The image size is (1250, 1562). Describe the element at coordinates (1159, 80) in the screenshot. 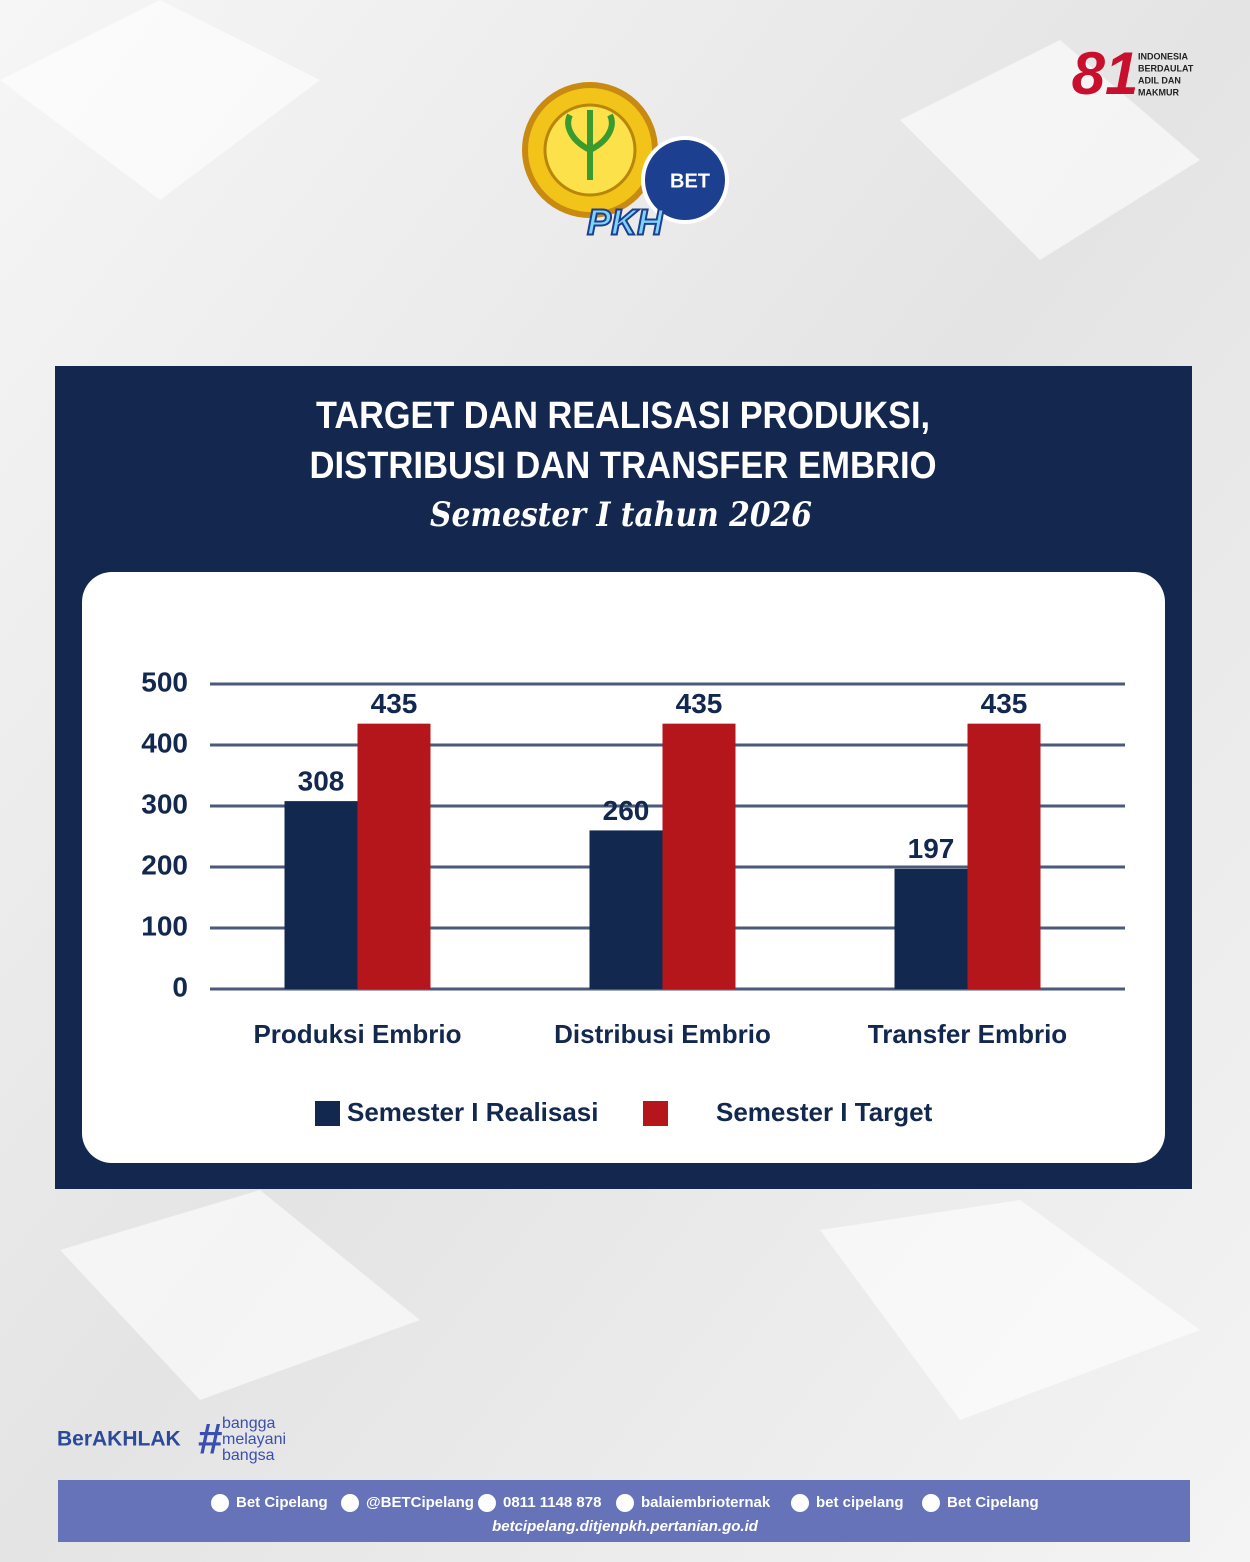

I see `logo-right-text: ADIL DAN` at that location.